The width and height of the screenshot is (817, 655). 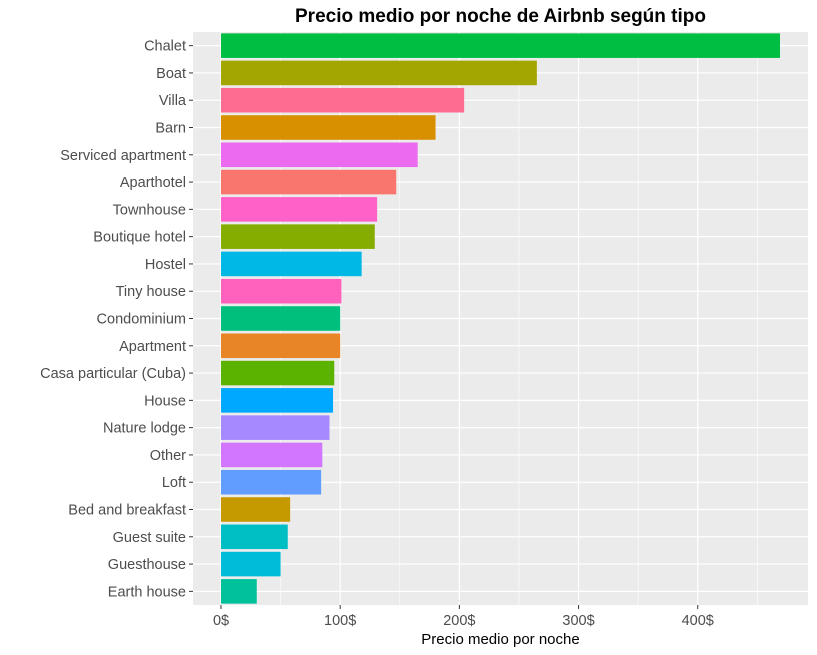 What do you see at coordinates (500, 639) in the screenshot?
I see `x-axis-title: Precio medio por noche` at bounding box center [500, 639].